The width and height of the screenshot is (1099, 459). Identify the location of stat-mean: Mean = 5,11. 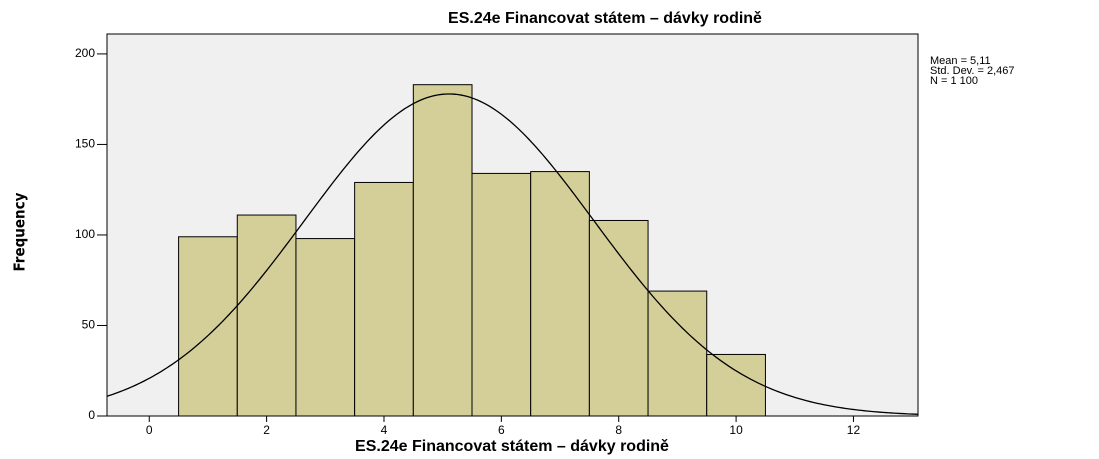
(960, 61).